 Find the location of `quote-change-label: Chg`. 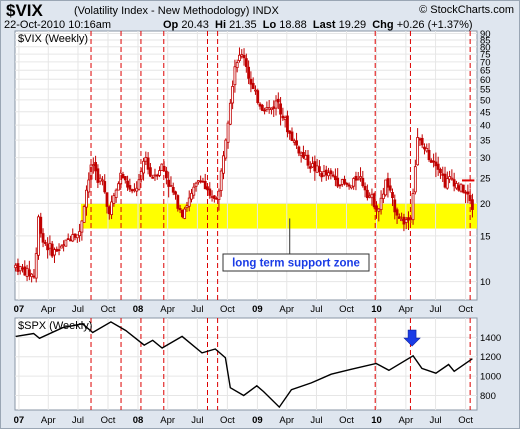

quote-change-label: Chg is located at coordinates (383, 25).